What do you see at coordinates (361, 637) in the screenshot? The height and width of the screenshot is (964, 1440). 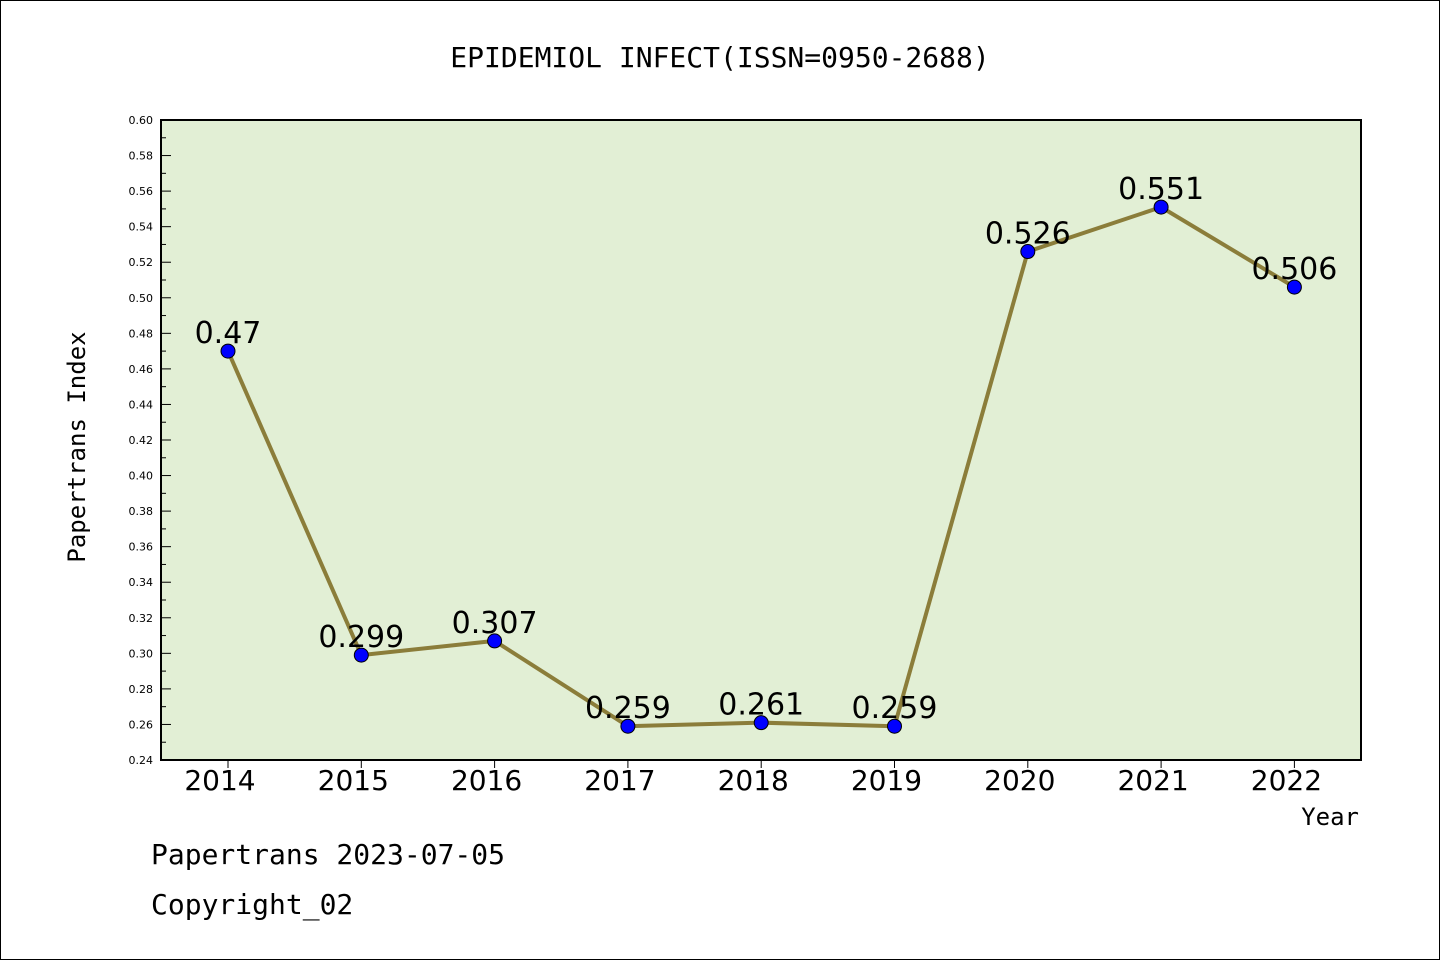 I see `data-label: 0.299` at bounding box center [361, 637].